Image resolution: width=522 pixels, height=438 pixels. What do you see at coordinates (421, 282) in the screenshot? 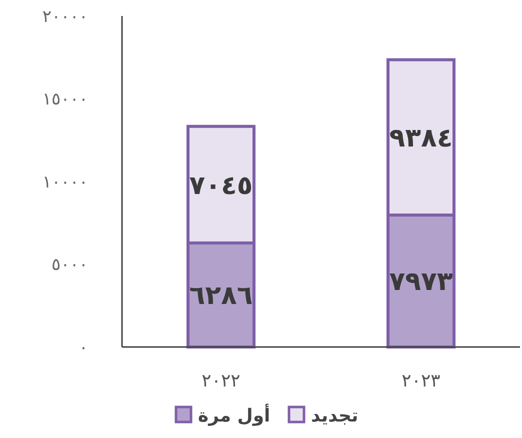
I see `data-label: ٧٩٧٣` at bounding box center [421, 282].